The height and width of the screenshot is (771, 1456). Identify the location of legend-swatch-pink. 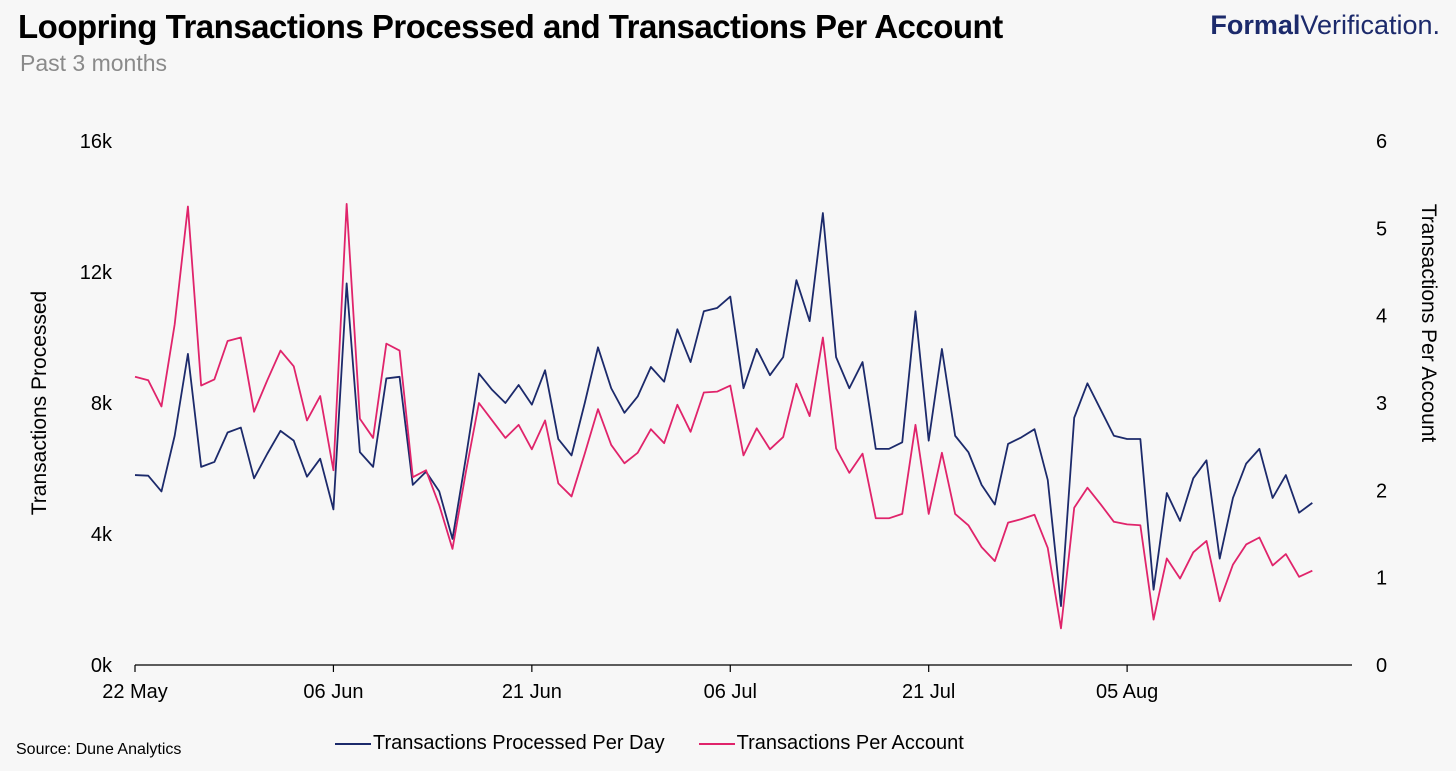
(716, 743).